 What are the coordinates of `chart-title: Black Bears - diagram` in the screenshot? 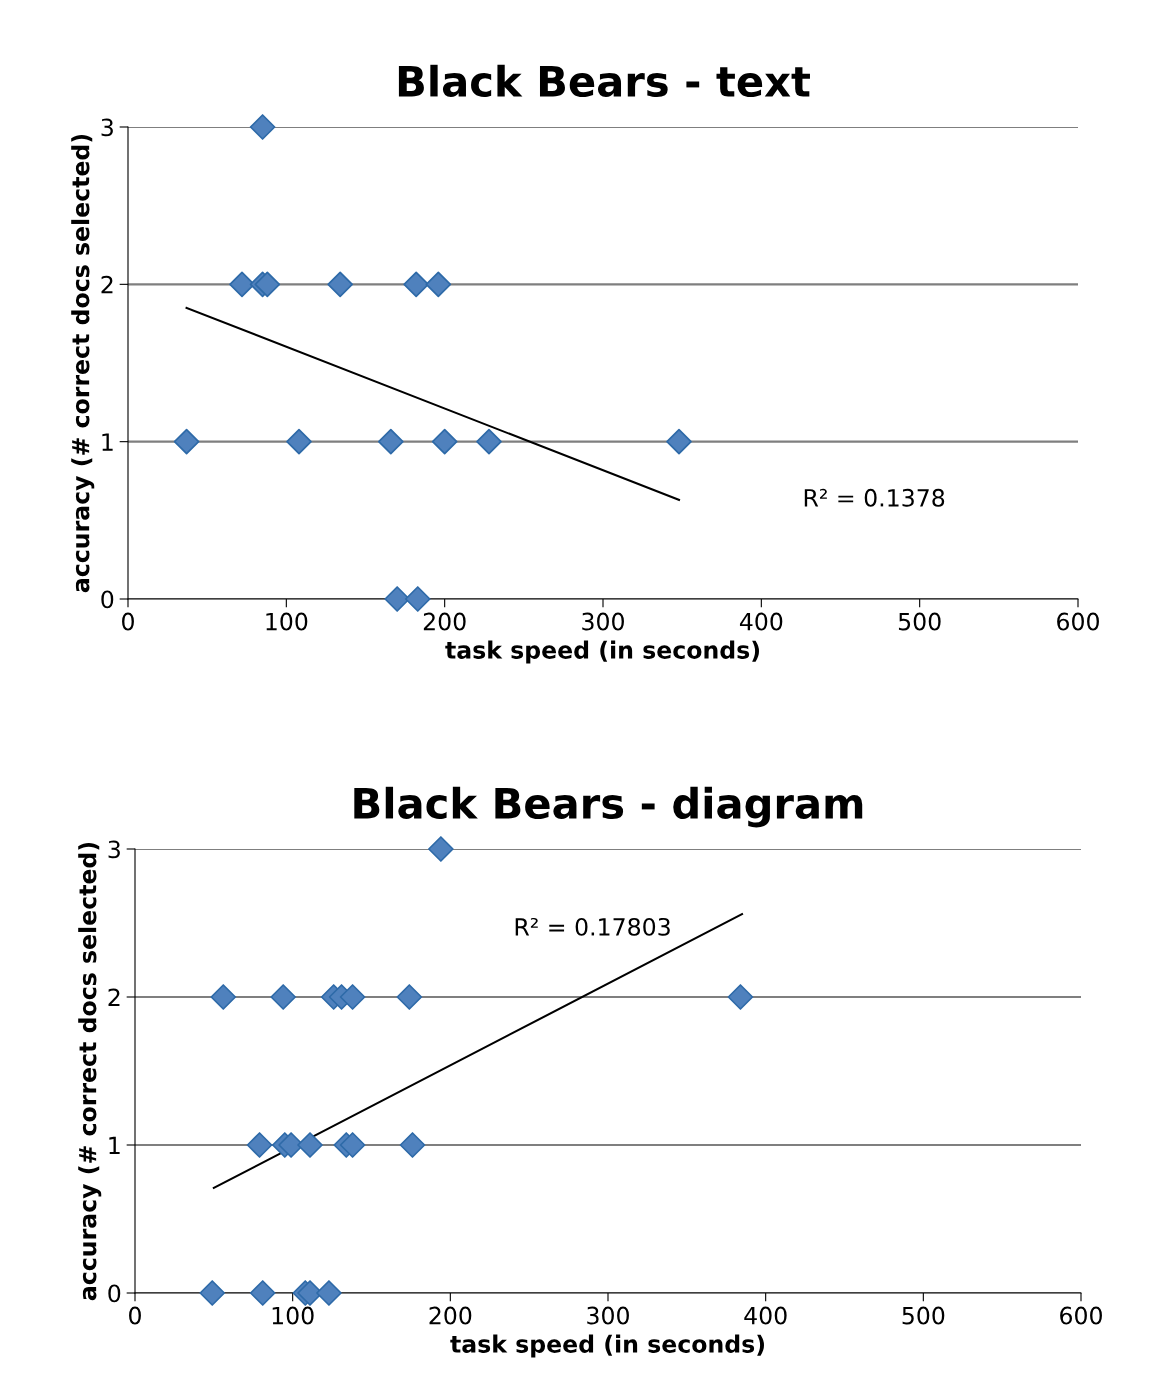 It's located at (608, 807).